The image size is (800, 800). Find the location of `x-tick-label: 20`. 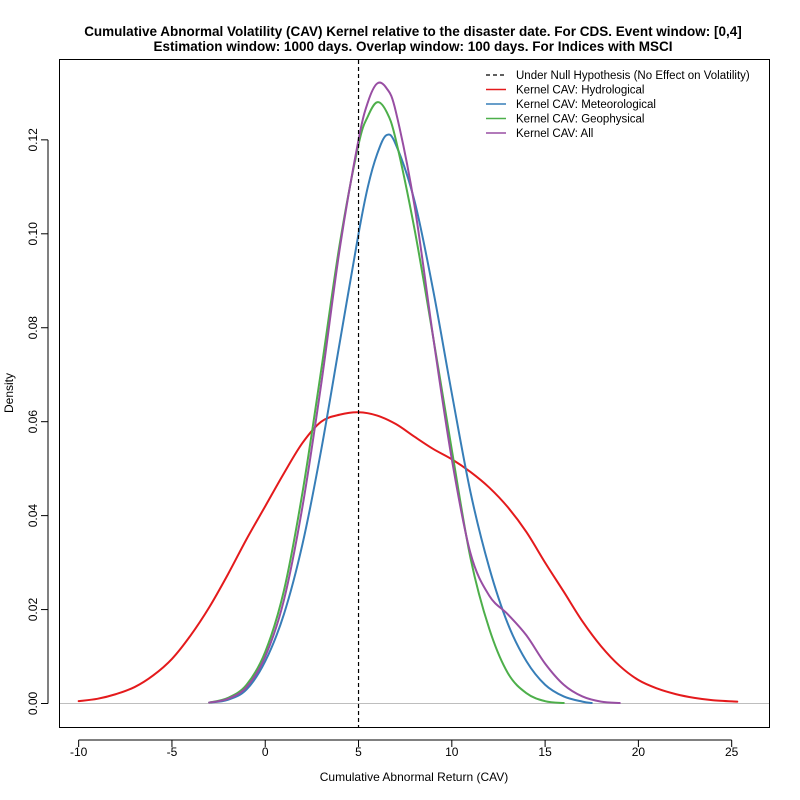

x-tick-label: 20 is located at coordinates (639, 752).